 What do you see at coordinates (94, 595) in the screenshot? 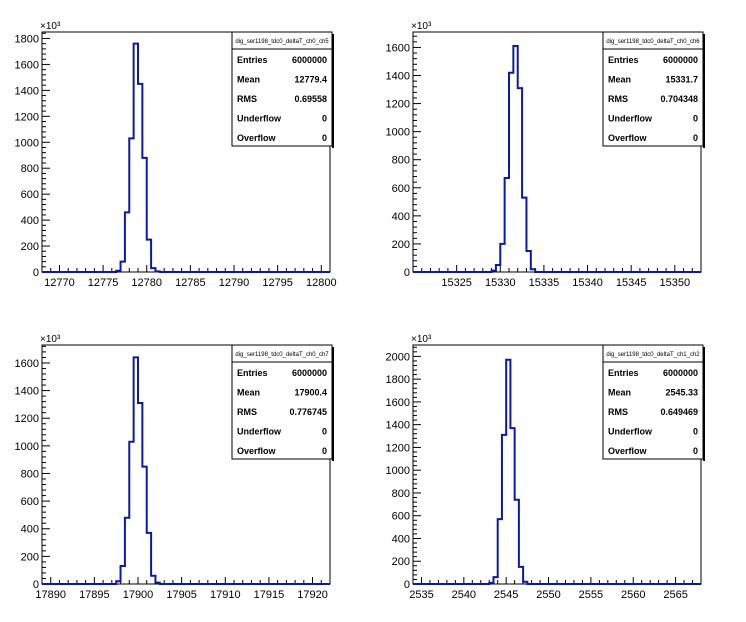
I see `x-tick-label: 17895` at bounding box center [94, 595].